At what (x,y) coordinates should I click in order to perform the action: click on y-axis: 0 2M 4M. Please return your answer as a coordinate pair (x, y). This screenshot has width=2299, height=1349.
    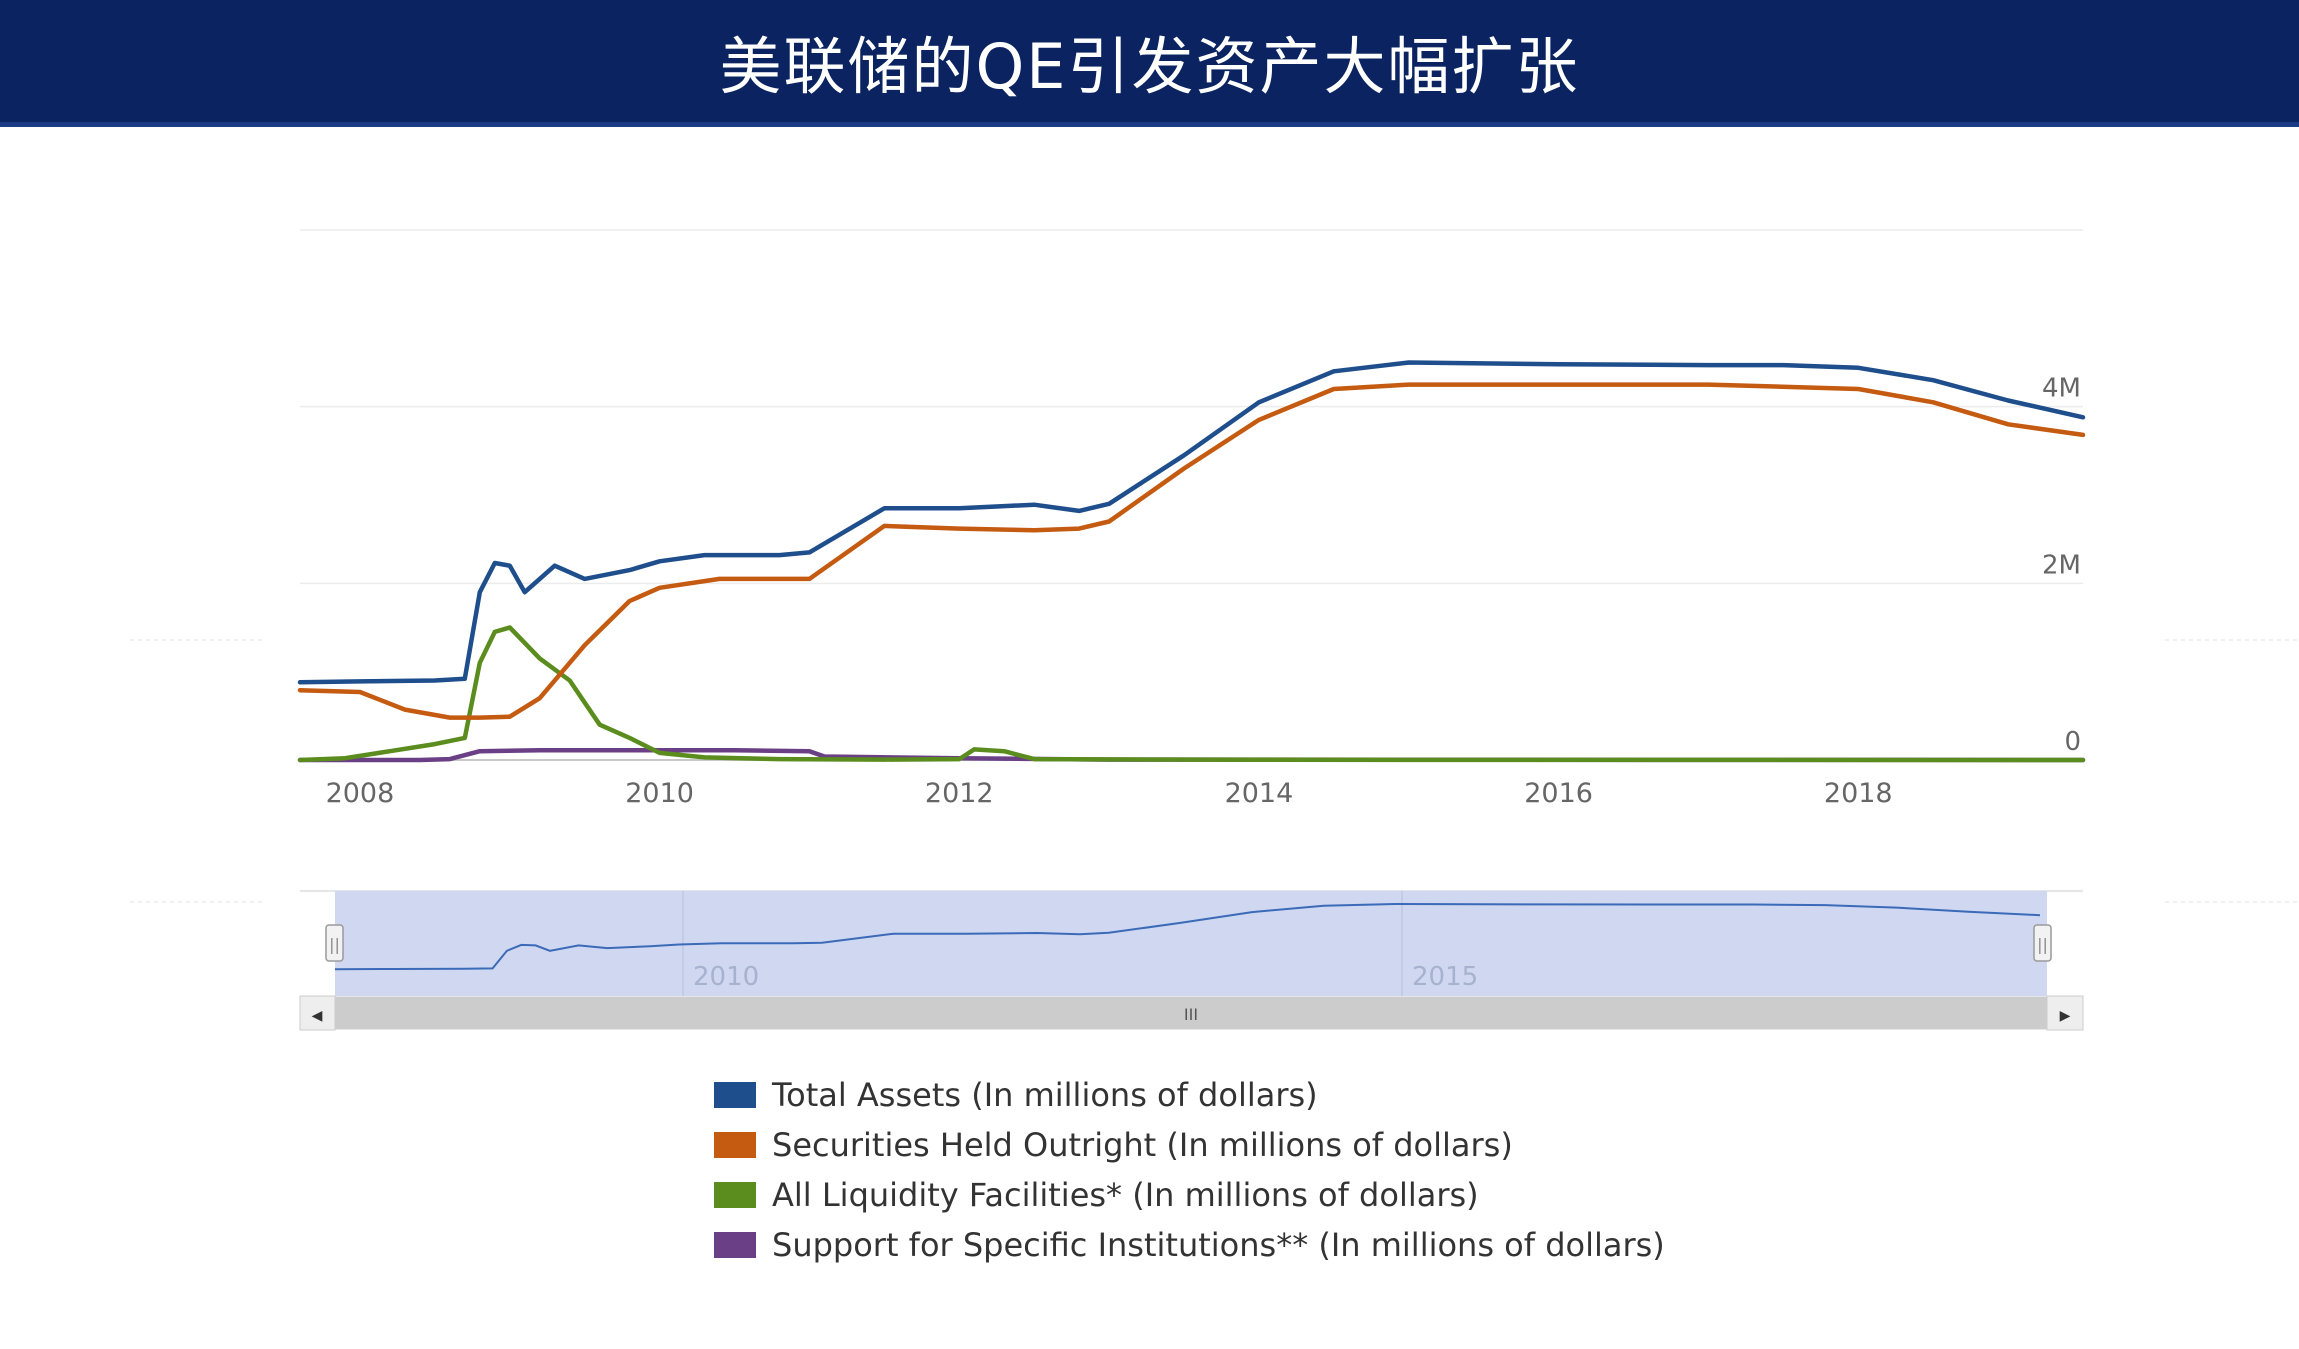
    Looking at the image, I should click on (2061, 565).